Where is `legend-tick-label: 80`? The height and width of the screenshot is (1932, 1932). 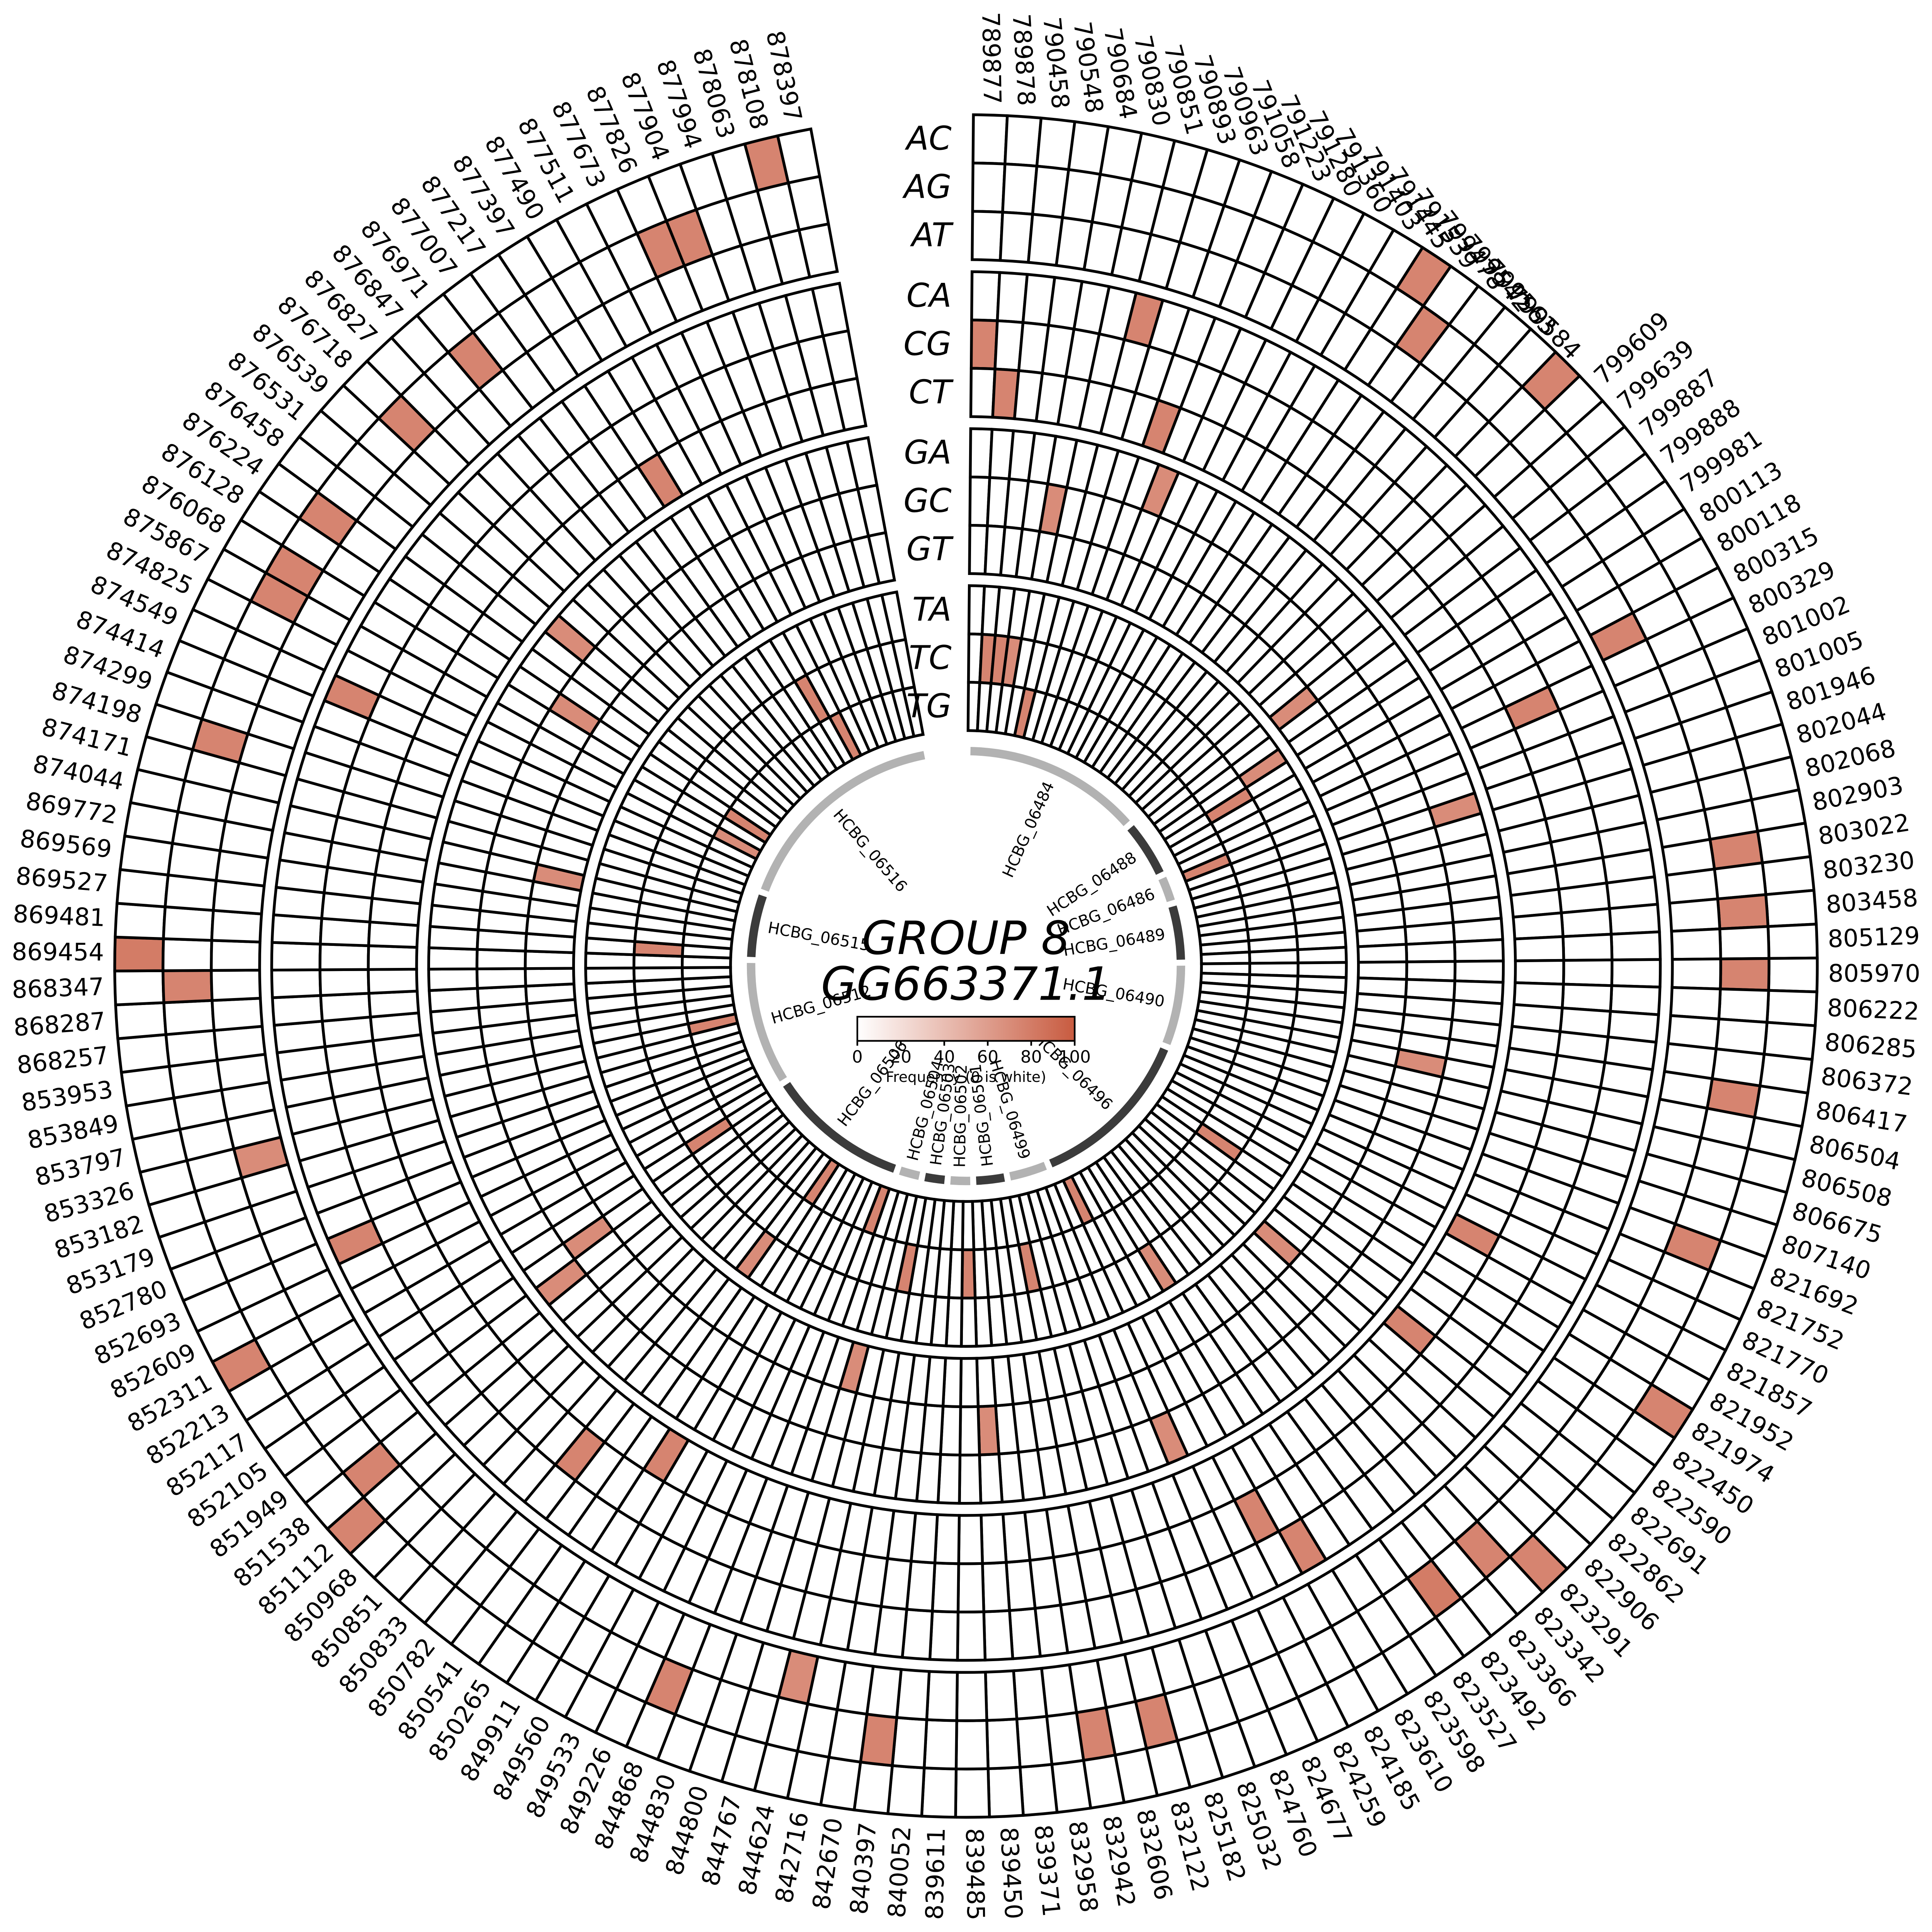
legend-tick-label: 80 is located at coordinates (1031, 1057).